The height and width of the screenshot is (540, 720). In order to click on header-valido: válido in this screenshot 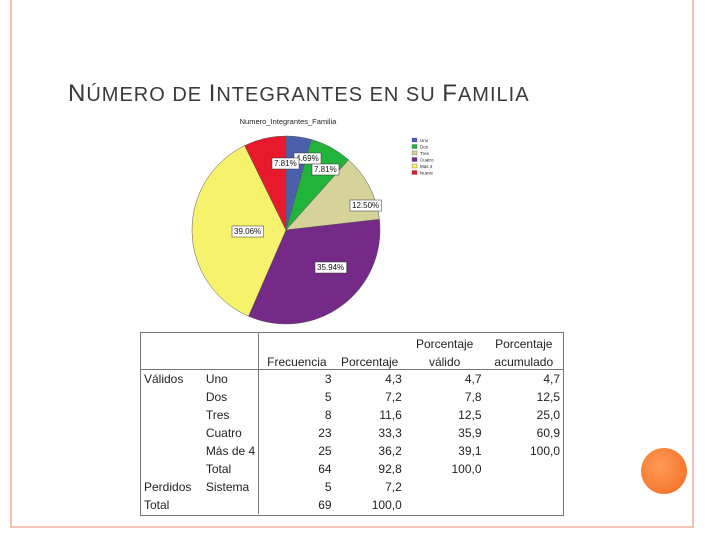, I will do `click(444, 360)`.